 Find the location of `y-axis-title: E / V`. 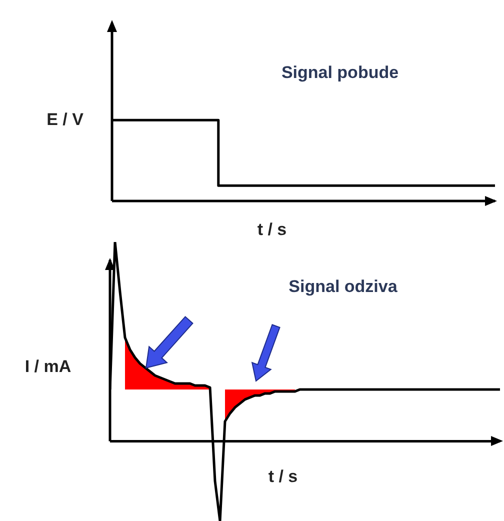

y-axis-title: E / V is located at coordinates (65, 120).